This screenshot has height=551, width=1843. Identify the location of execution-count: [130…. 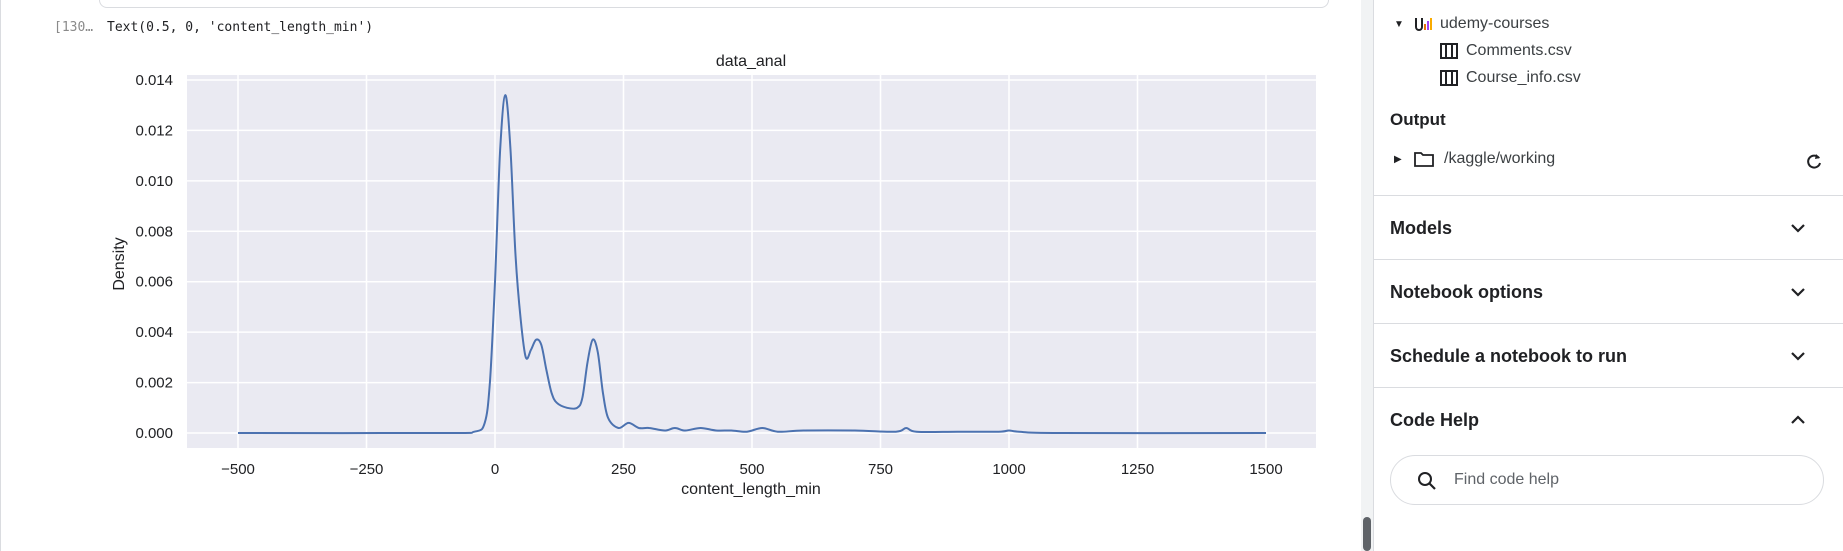
(74, 27).